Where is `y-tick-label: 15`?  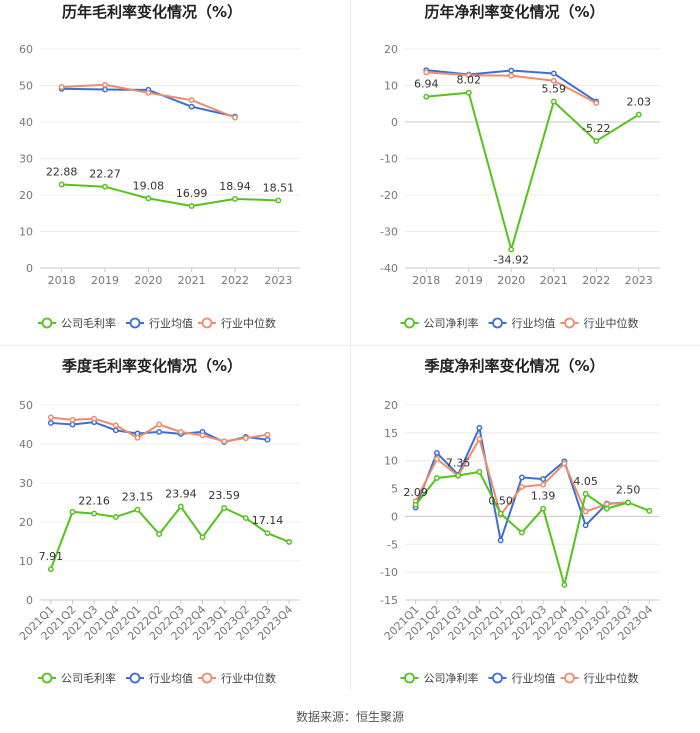 y-tick-label: 15 is located at coordinates (391, 433).